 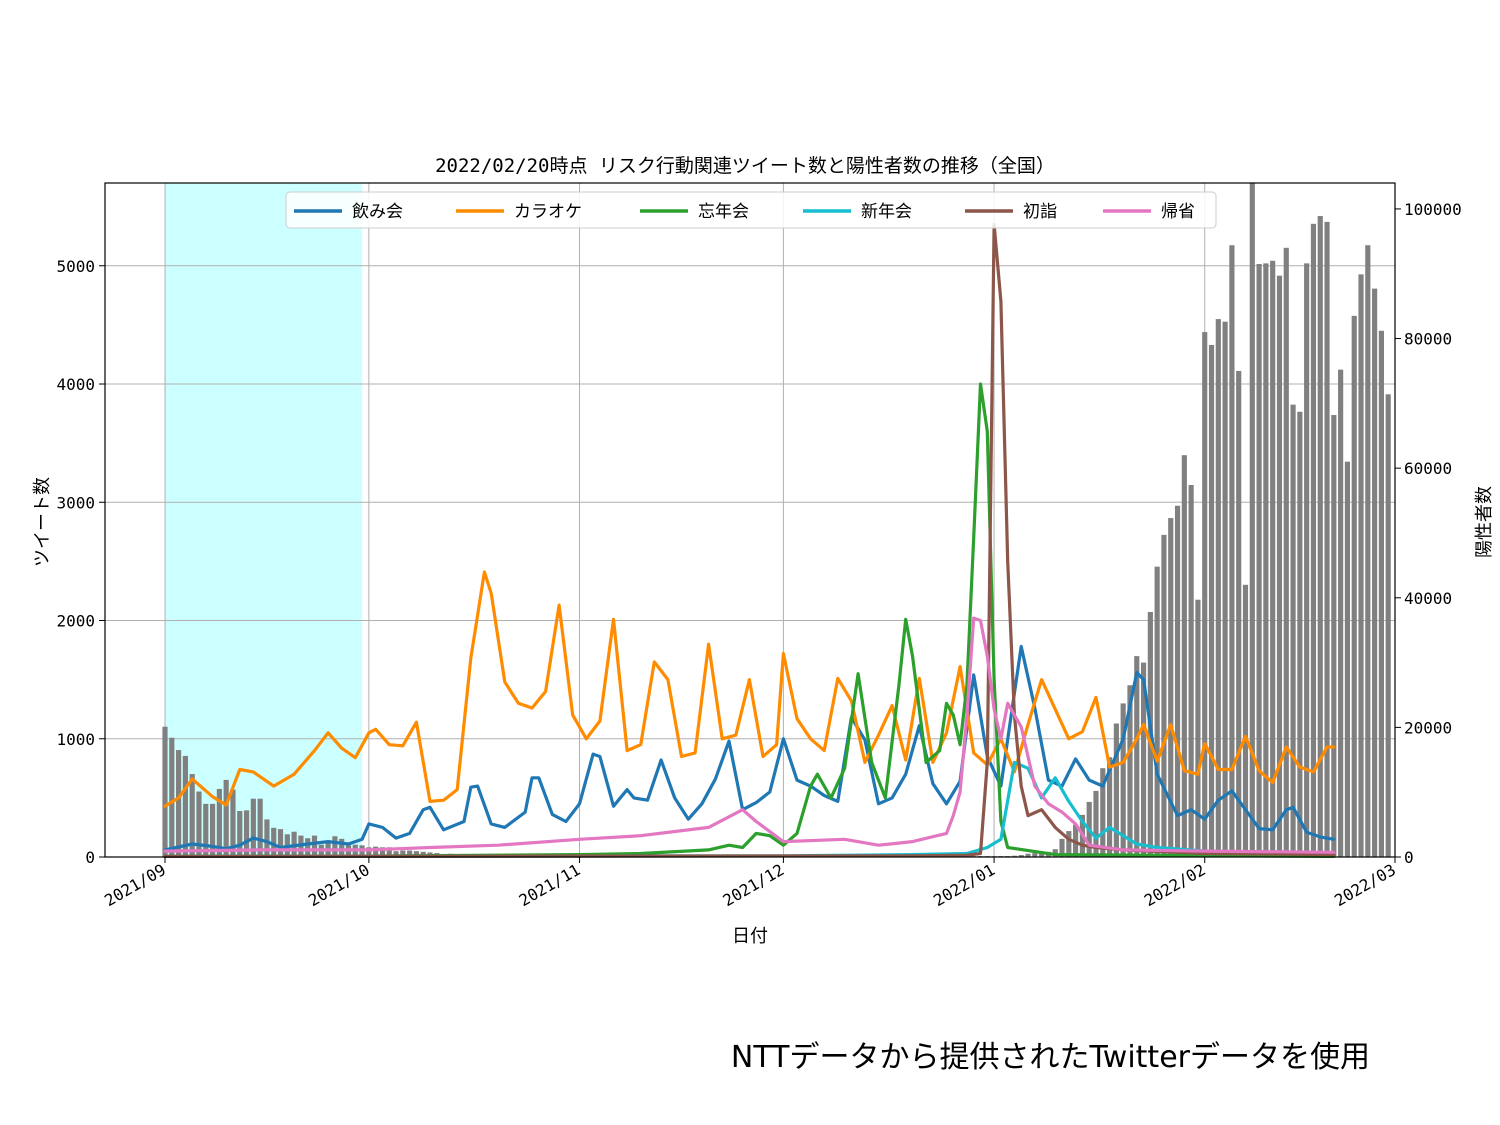 I want to click on x-tick-label: 2021/12, so click(x=753, y=885).